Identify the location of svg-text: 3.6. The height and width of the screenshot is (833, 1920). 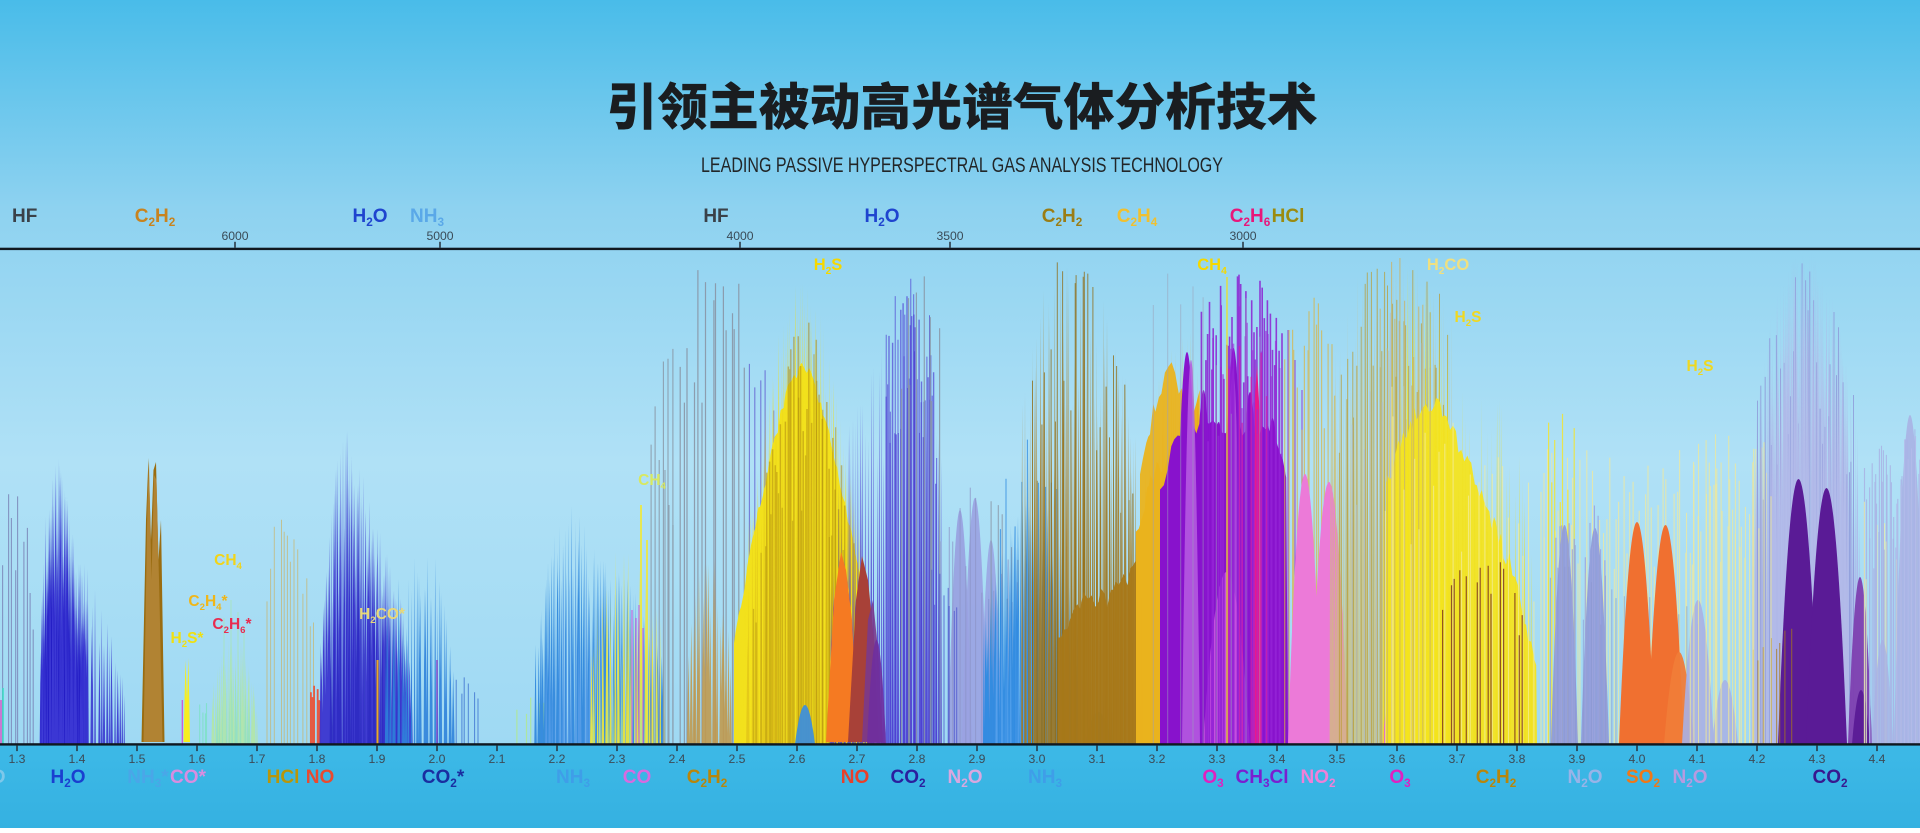
(1397, 759).